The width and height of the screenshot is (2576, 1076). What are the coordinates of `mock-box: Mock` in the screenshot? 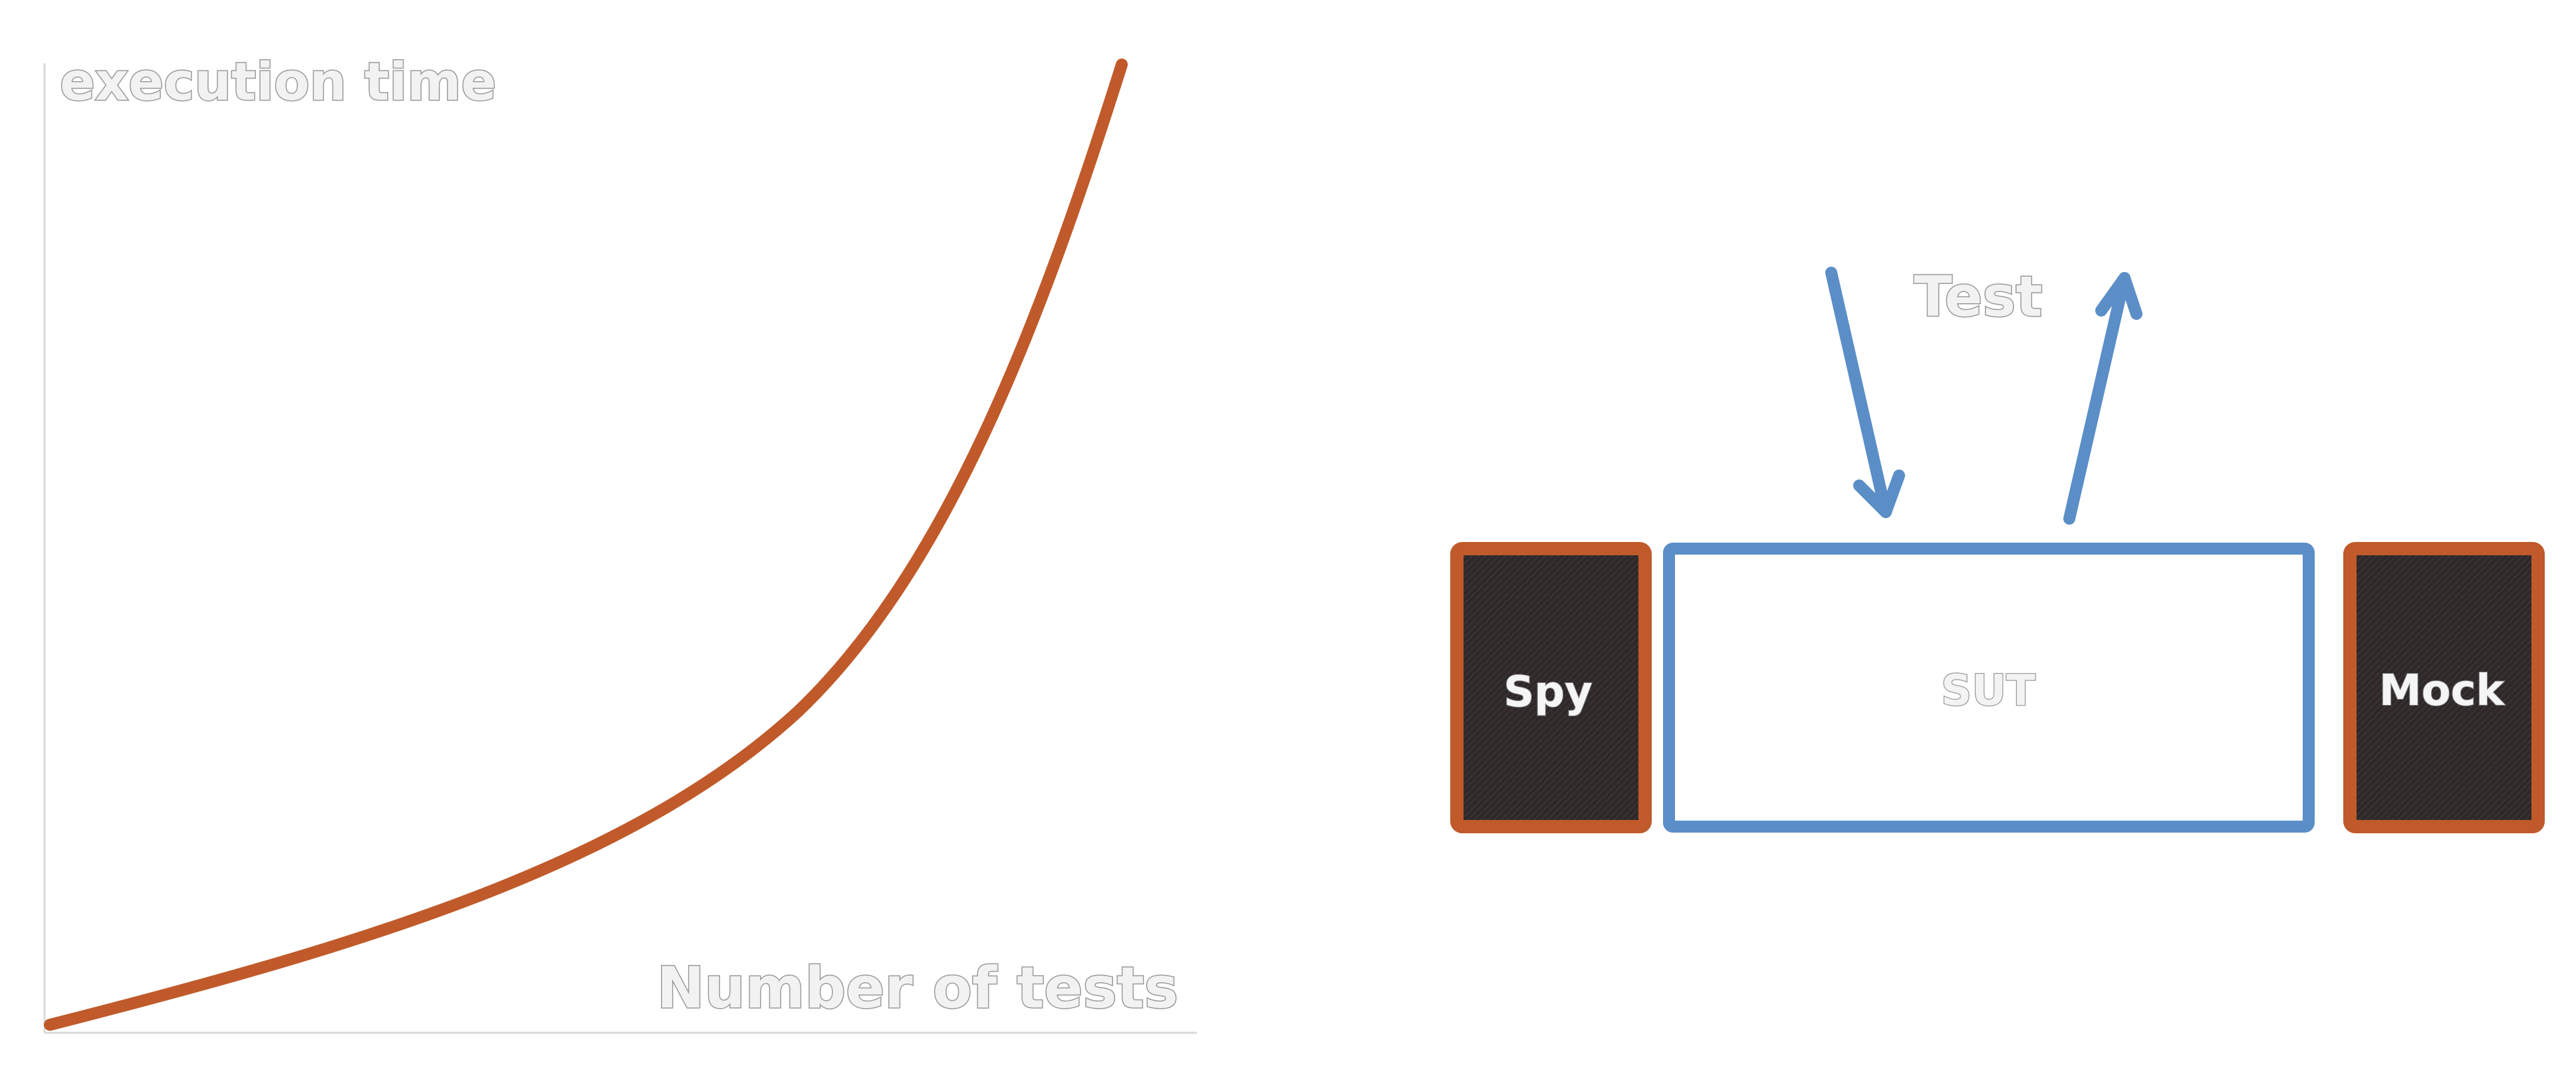 It's located at (2444, 687).